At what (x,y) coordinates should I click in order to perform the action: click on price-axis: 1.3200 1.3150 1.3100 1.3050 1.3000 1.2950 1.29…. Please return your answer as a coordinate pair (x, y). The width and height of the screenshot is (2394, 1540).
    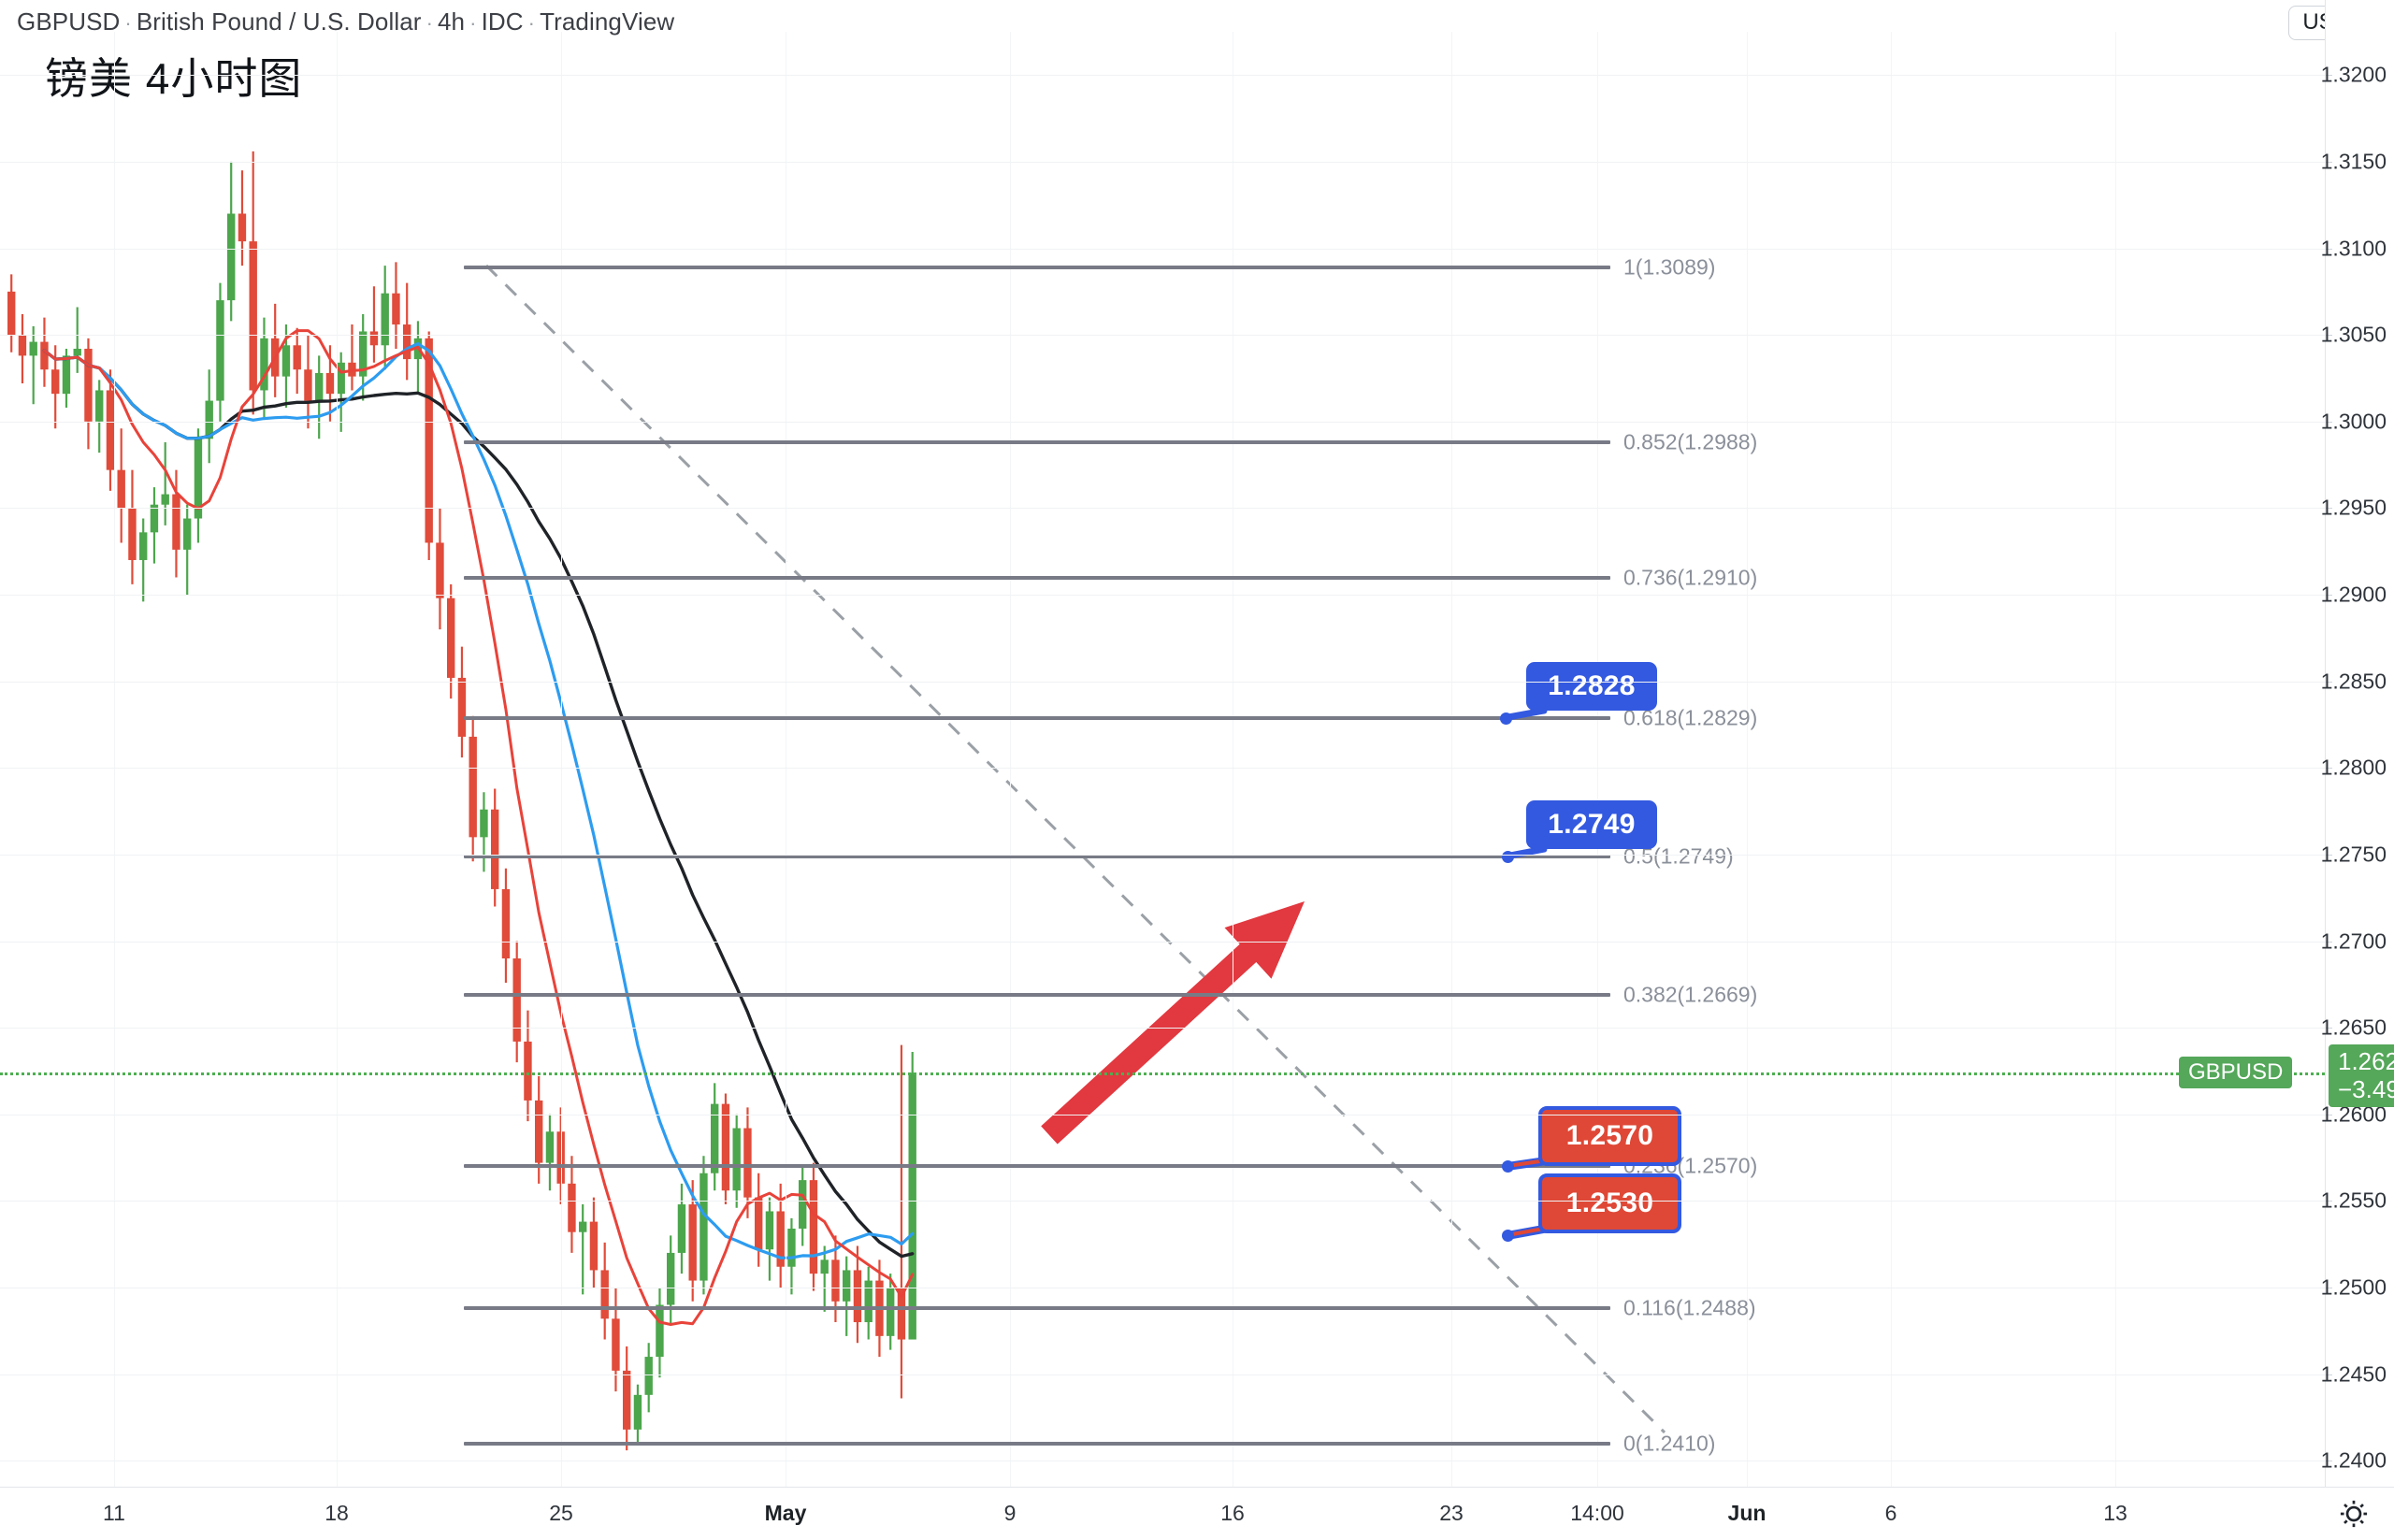
    Looking at the image, I should click on (2357, 743).